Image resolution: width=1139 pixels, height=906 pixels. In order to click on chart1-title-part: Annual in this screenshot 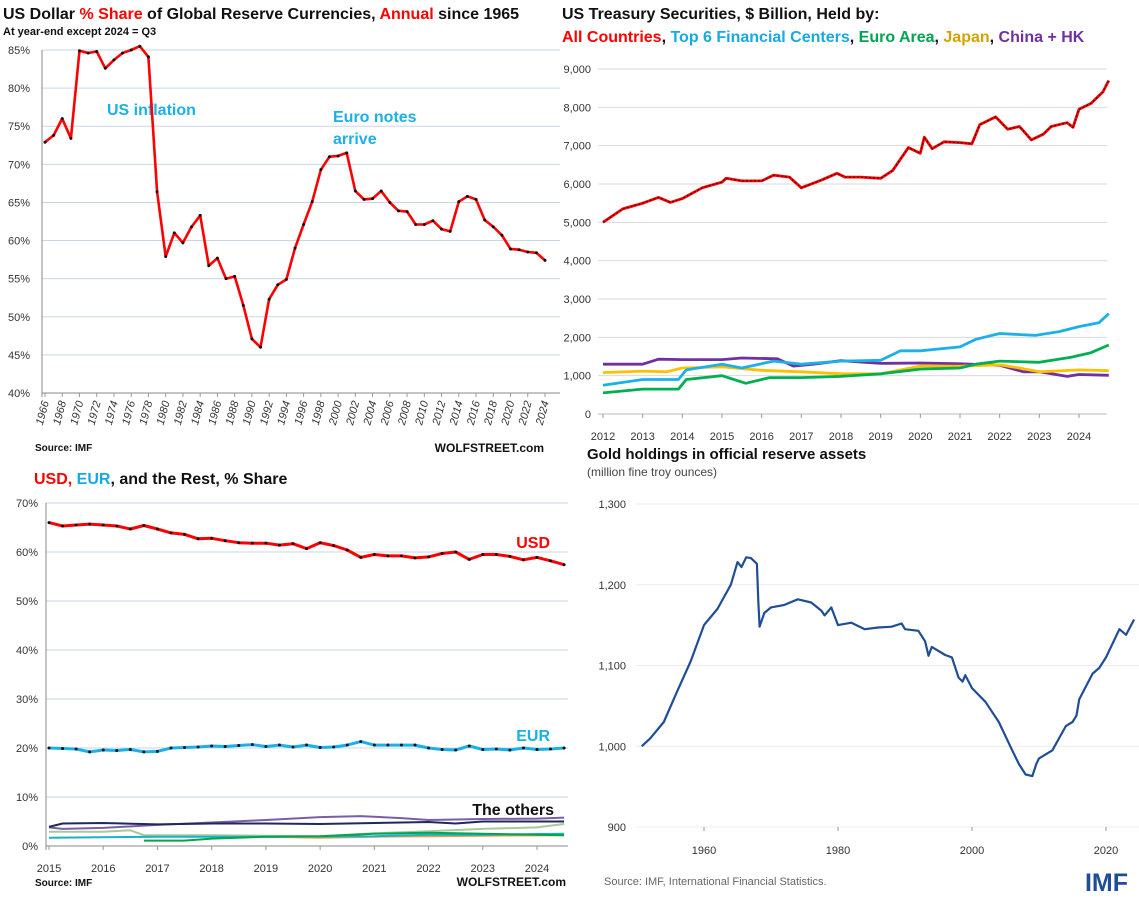, I will do `click(406, 14)`.